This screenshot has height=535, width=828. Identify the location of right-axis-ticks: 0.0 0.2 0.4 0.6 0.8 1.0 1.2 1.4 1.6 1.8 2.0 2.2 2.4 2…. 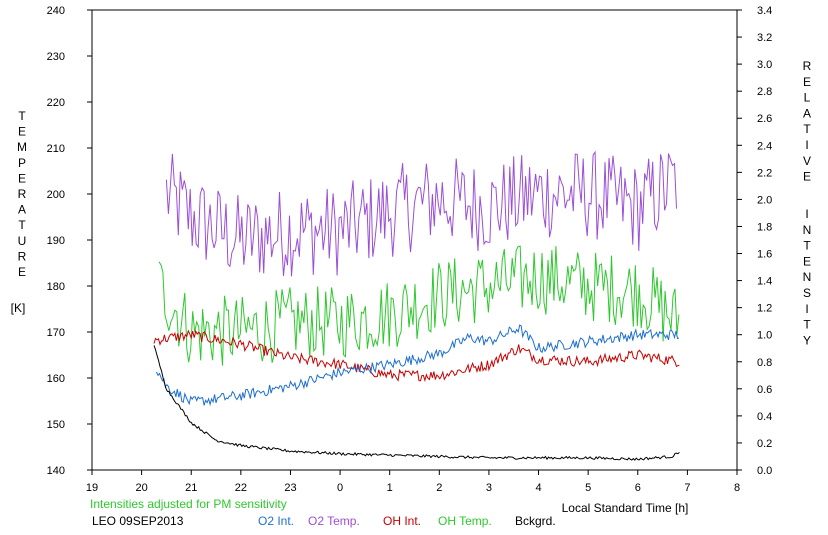
(754, 241).